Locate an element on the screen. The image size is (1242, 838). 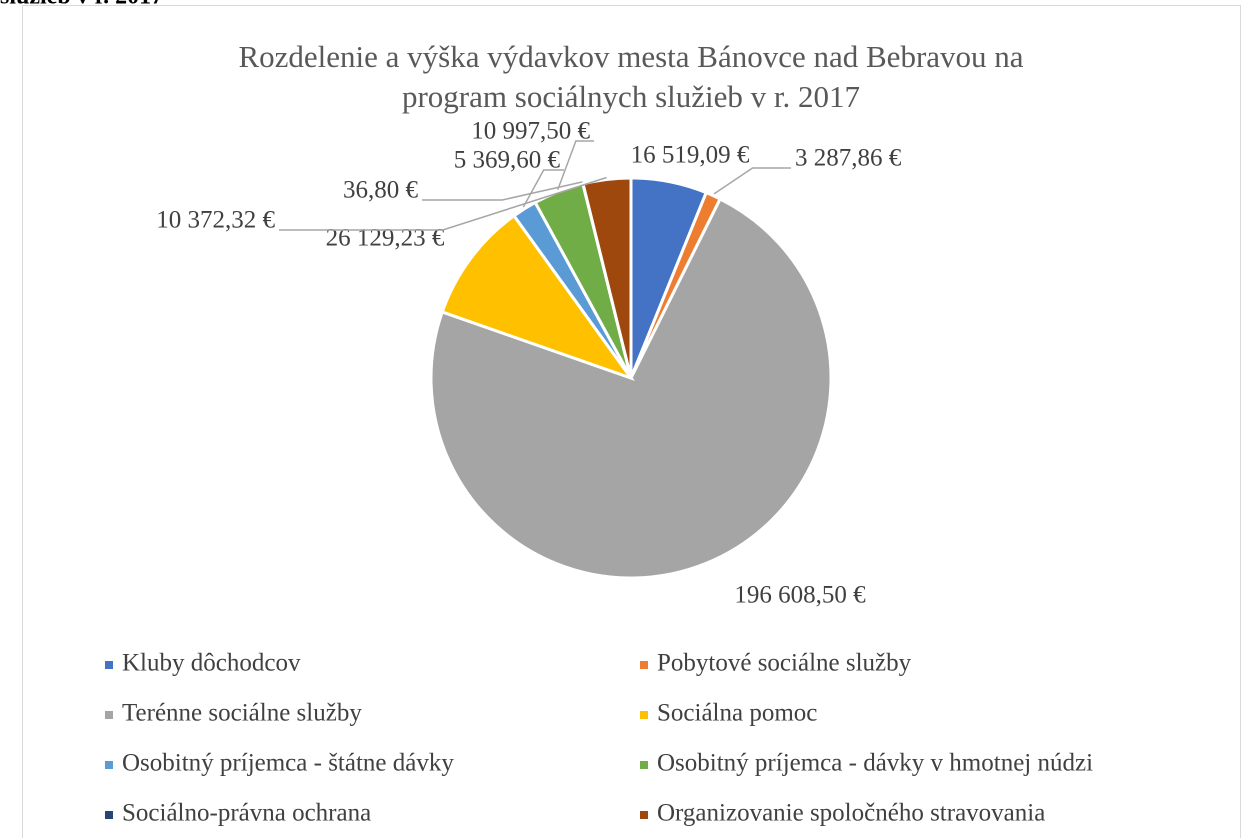
data-label: 26 129,23 € is located at coordinates (385, 238).